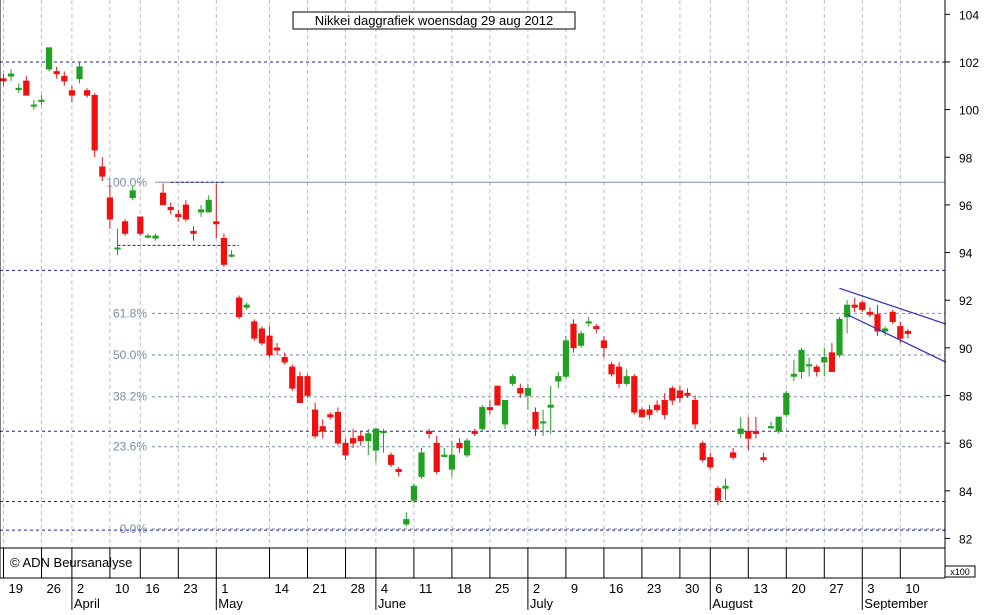  I want to click on month-label: April, so click(87, 603).